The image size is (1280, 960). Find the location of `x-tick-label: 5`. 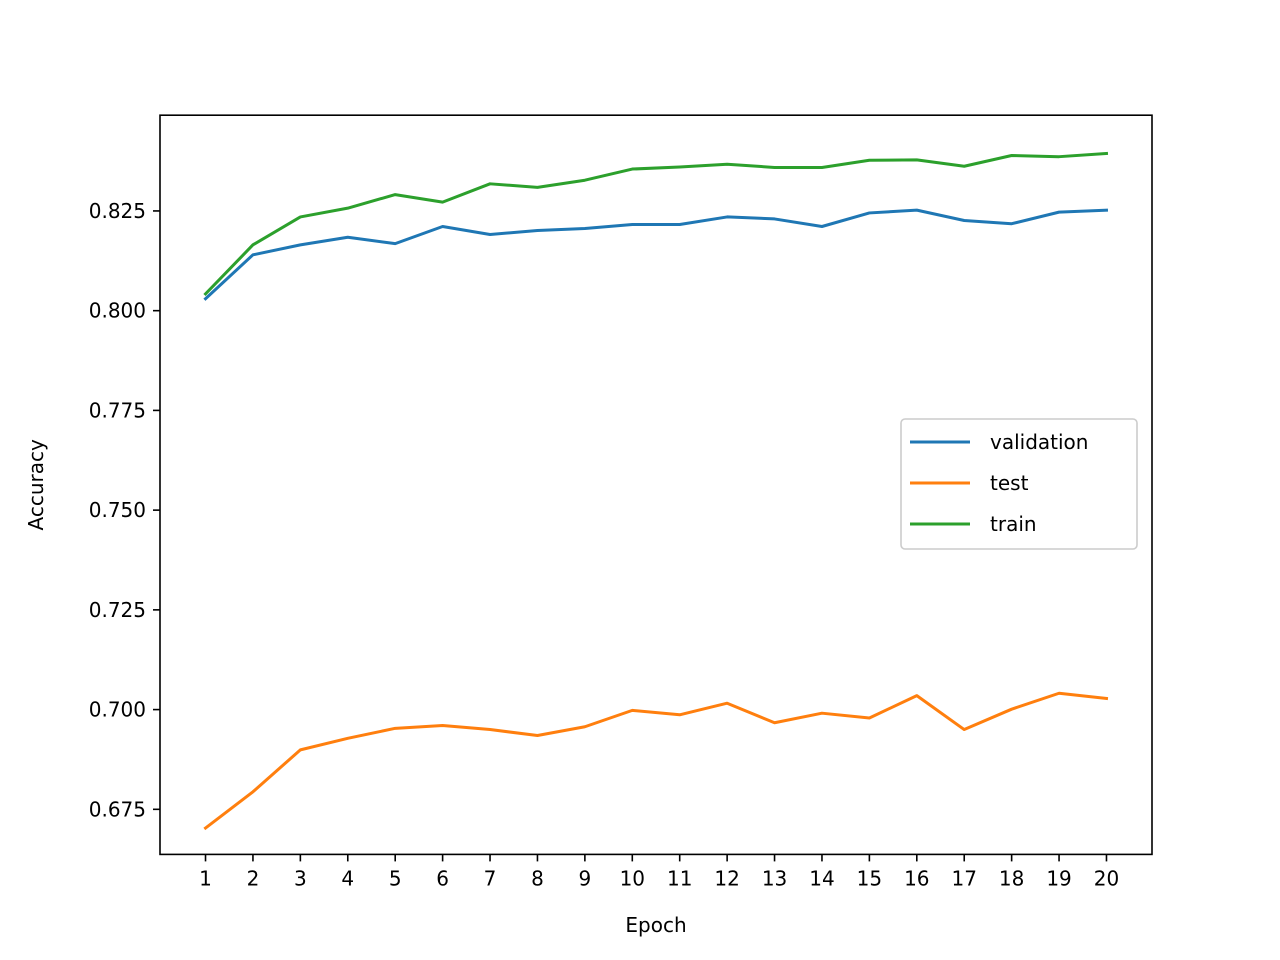

x-tick-label: 5 is located at coordinates (395, 878).